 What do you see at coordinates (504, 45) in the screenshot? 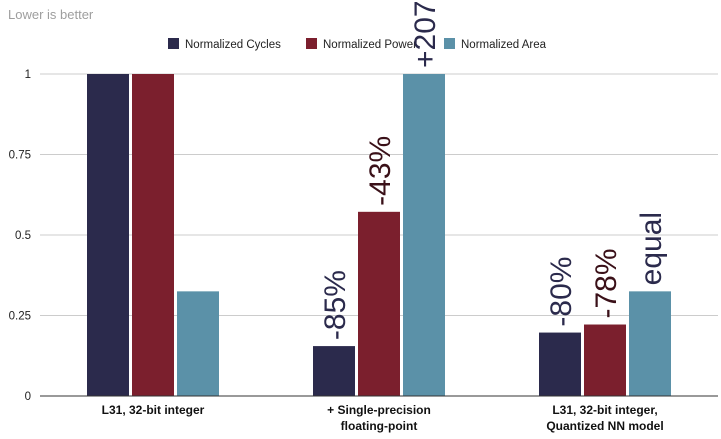
I see `legend-label: Normalized Area` at bounding box center [504, 45].